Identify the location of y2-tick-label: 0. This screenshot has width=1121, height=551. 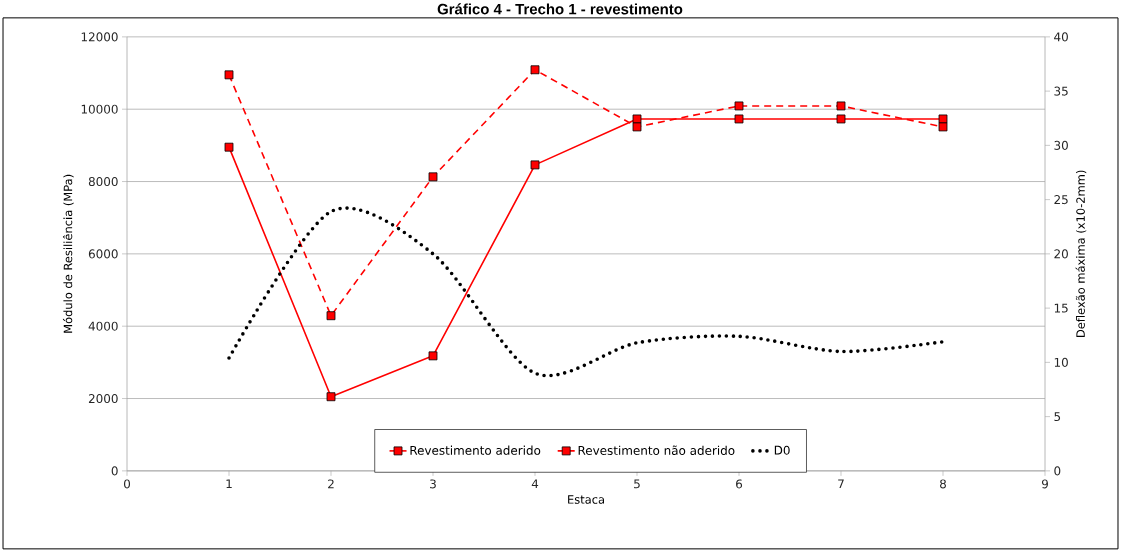
(1057, 471).